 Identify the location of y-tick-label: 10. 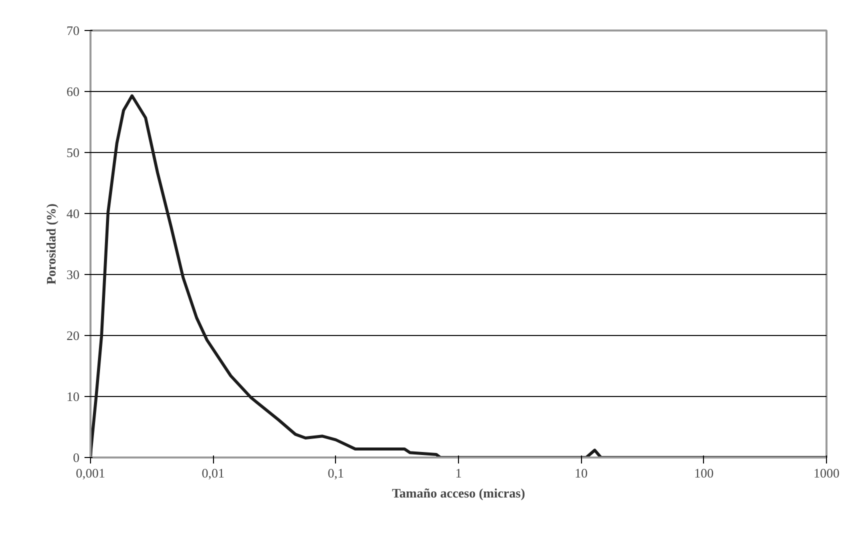
(73, 396).